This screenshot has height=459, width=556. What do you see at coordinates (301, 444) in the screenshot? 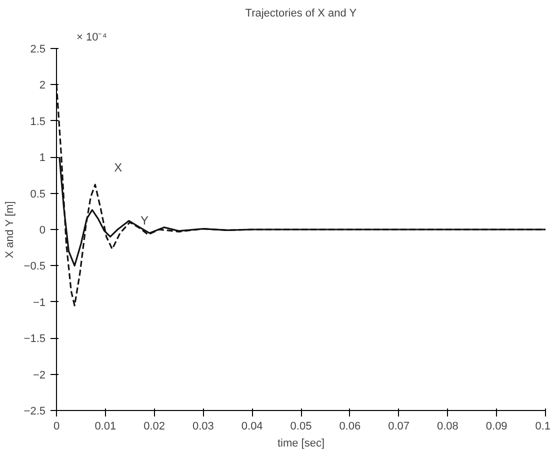
I see `x-axis-title: time [sec]` at bounding box center [301, 444].